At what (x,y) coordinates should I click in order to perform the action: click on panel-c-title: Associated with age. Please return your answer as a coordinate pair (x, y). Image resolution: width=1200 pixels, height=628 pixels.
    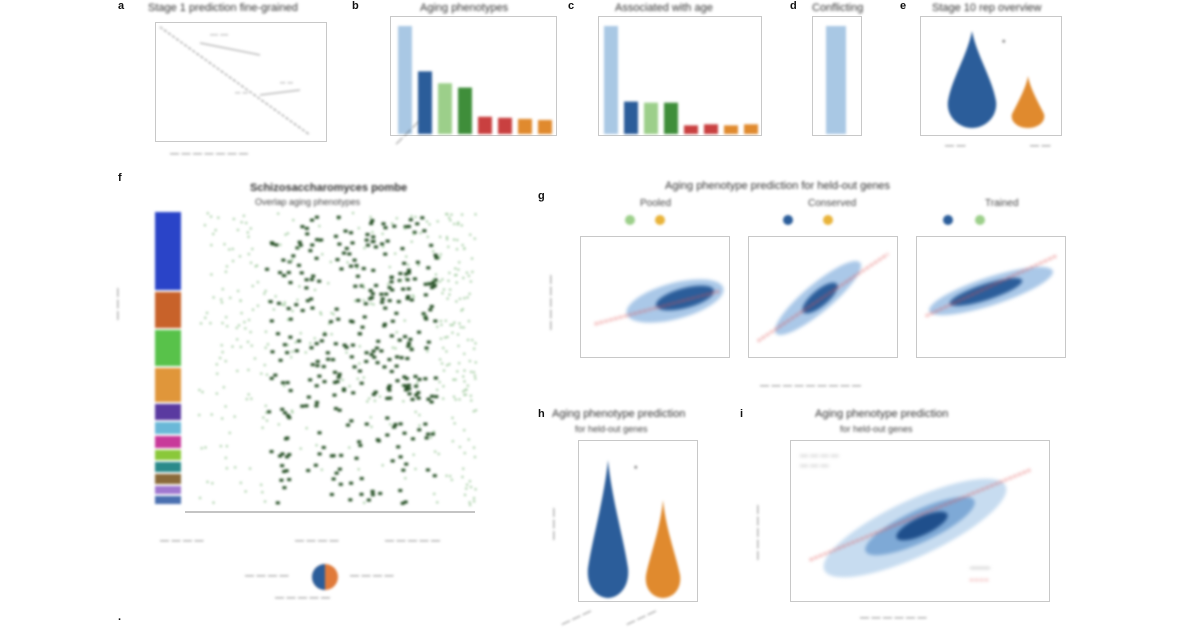
    Looking at the image, I should click on (664, 8).